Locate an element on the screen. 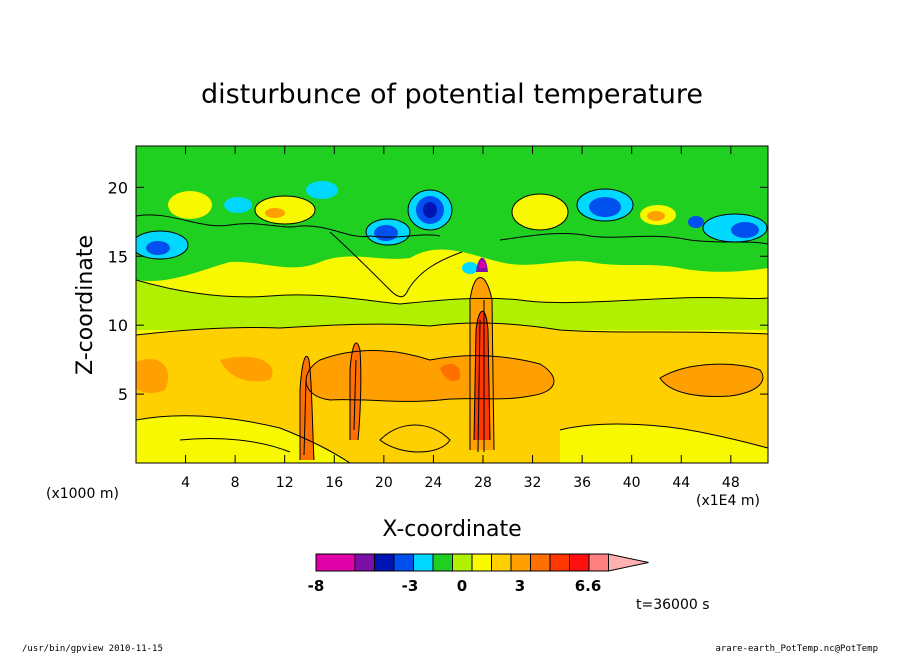 The width and height of the screenshot is (904, 654). colorbar-tick-label: -3 is located at coordinates (410, 586).